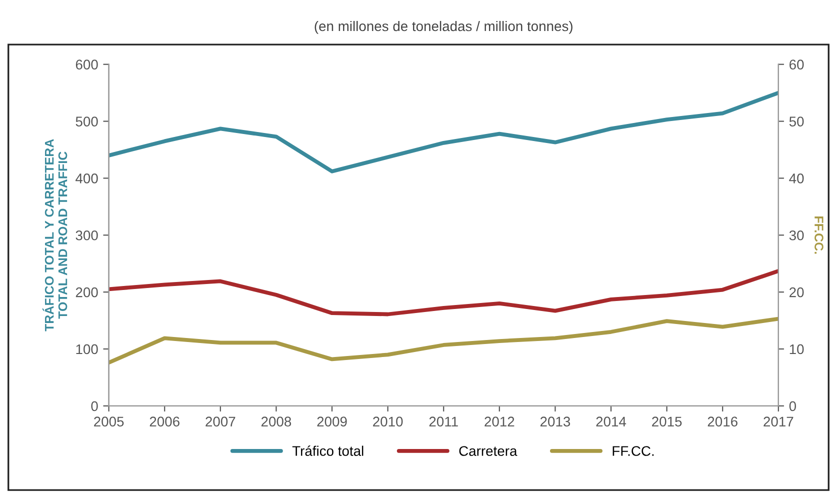  I want to click on y-tick-label: 0, so click(94, 406).